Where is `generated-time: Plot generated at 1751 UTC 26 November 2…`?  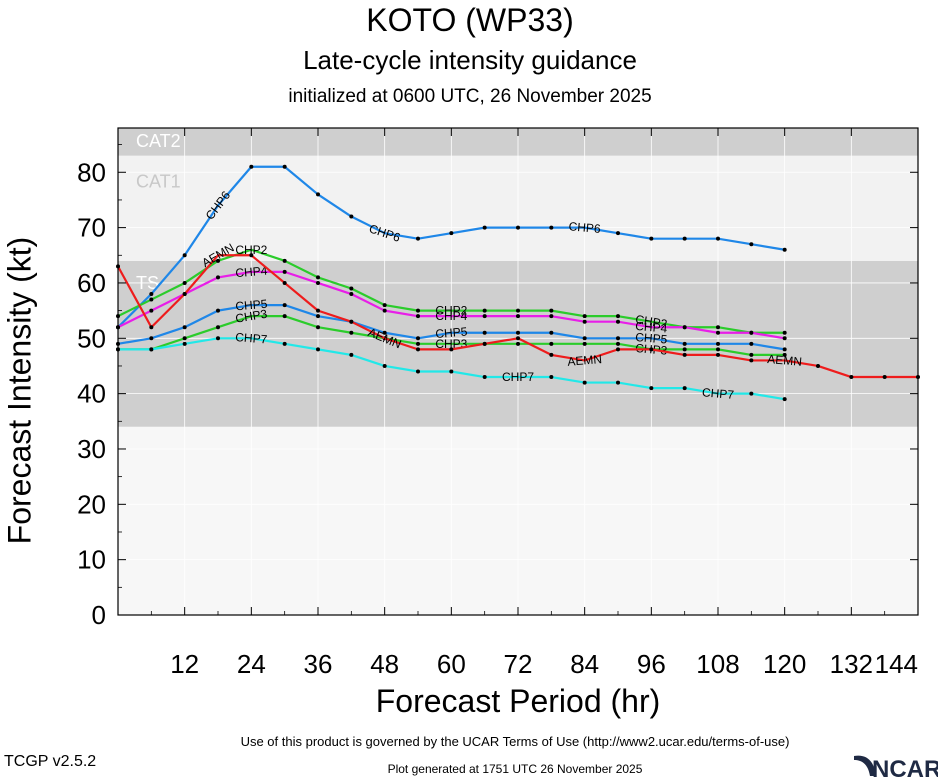
generated-time: Plot generated at 1751 UTC 26 November 2… is located at coordinates (515, 769).